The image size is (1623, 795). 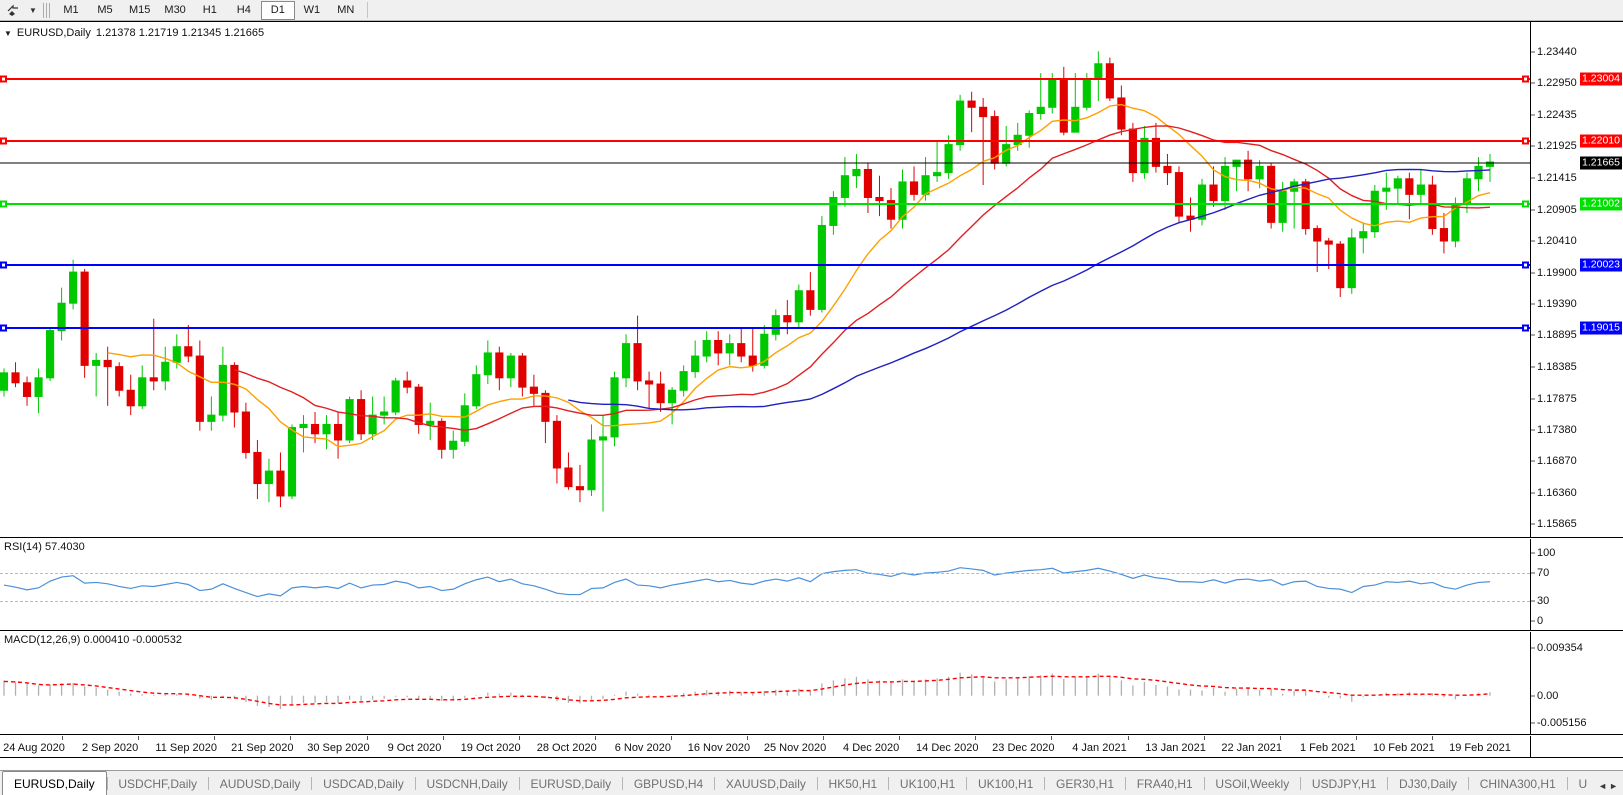 What do you see at coordinates (209, 10) in the screenshot?
I see `timeframe-h1: H1` at bounding box center [209, 10].